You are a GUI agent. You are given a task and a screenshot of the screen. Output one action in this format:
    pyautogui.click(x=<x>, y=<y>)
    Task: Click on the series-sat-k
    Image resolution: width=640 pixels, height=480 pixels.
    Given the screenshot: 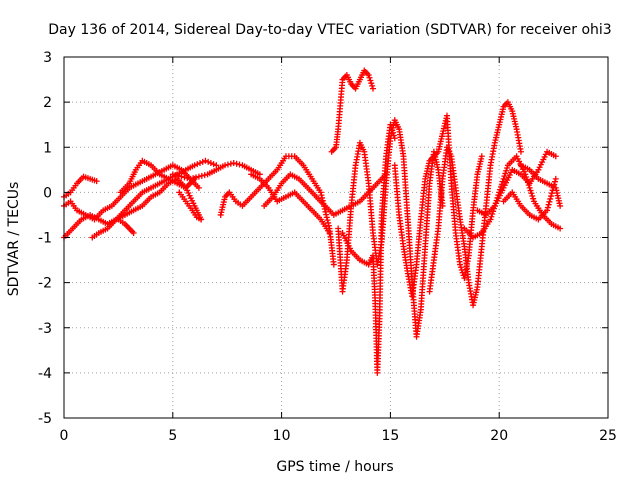 What is the action you would take?
    pyautogui.click(x=325, y=194)
    